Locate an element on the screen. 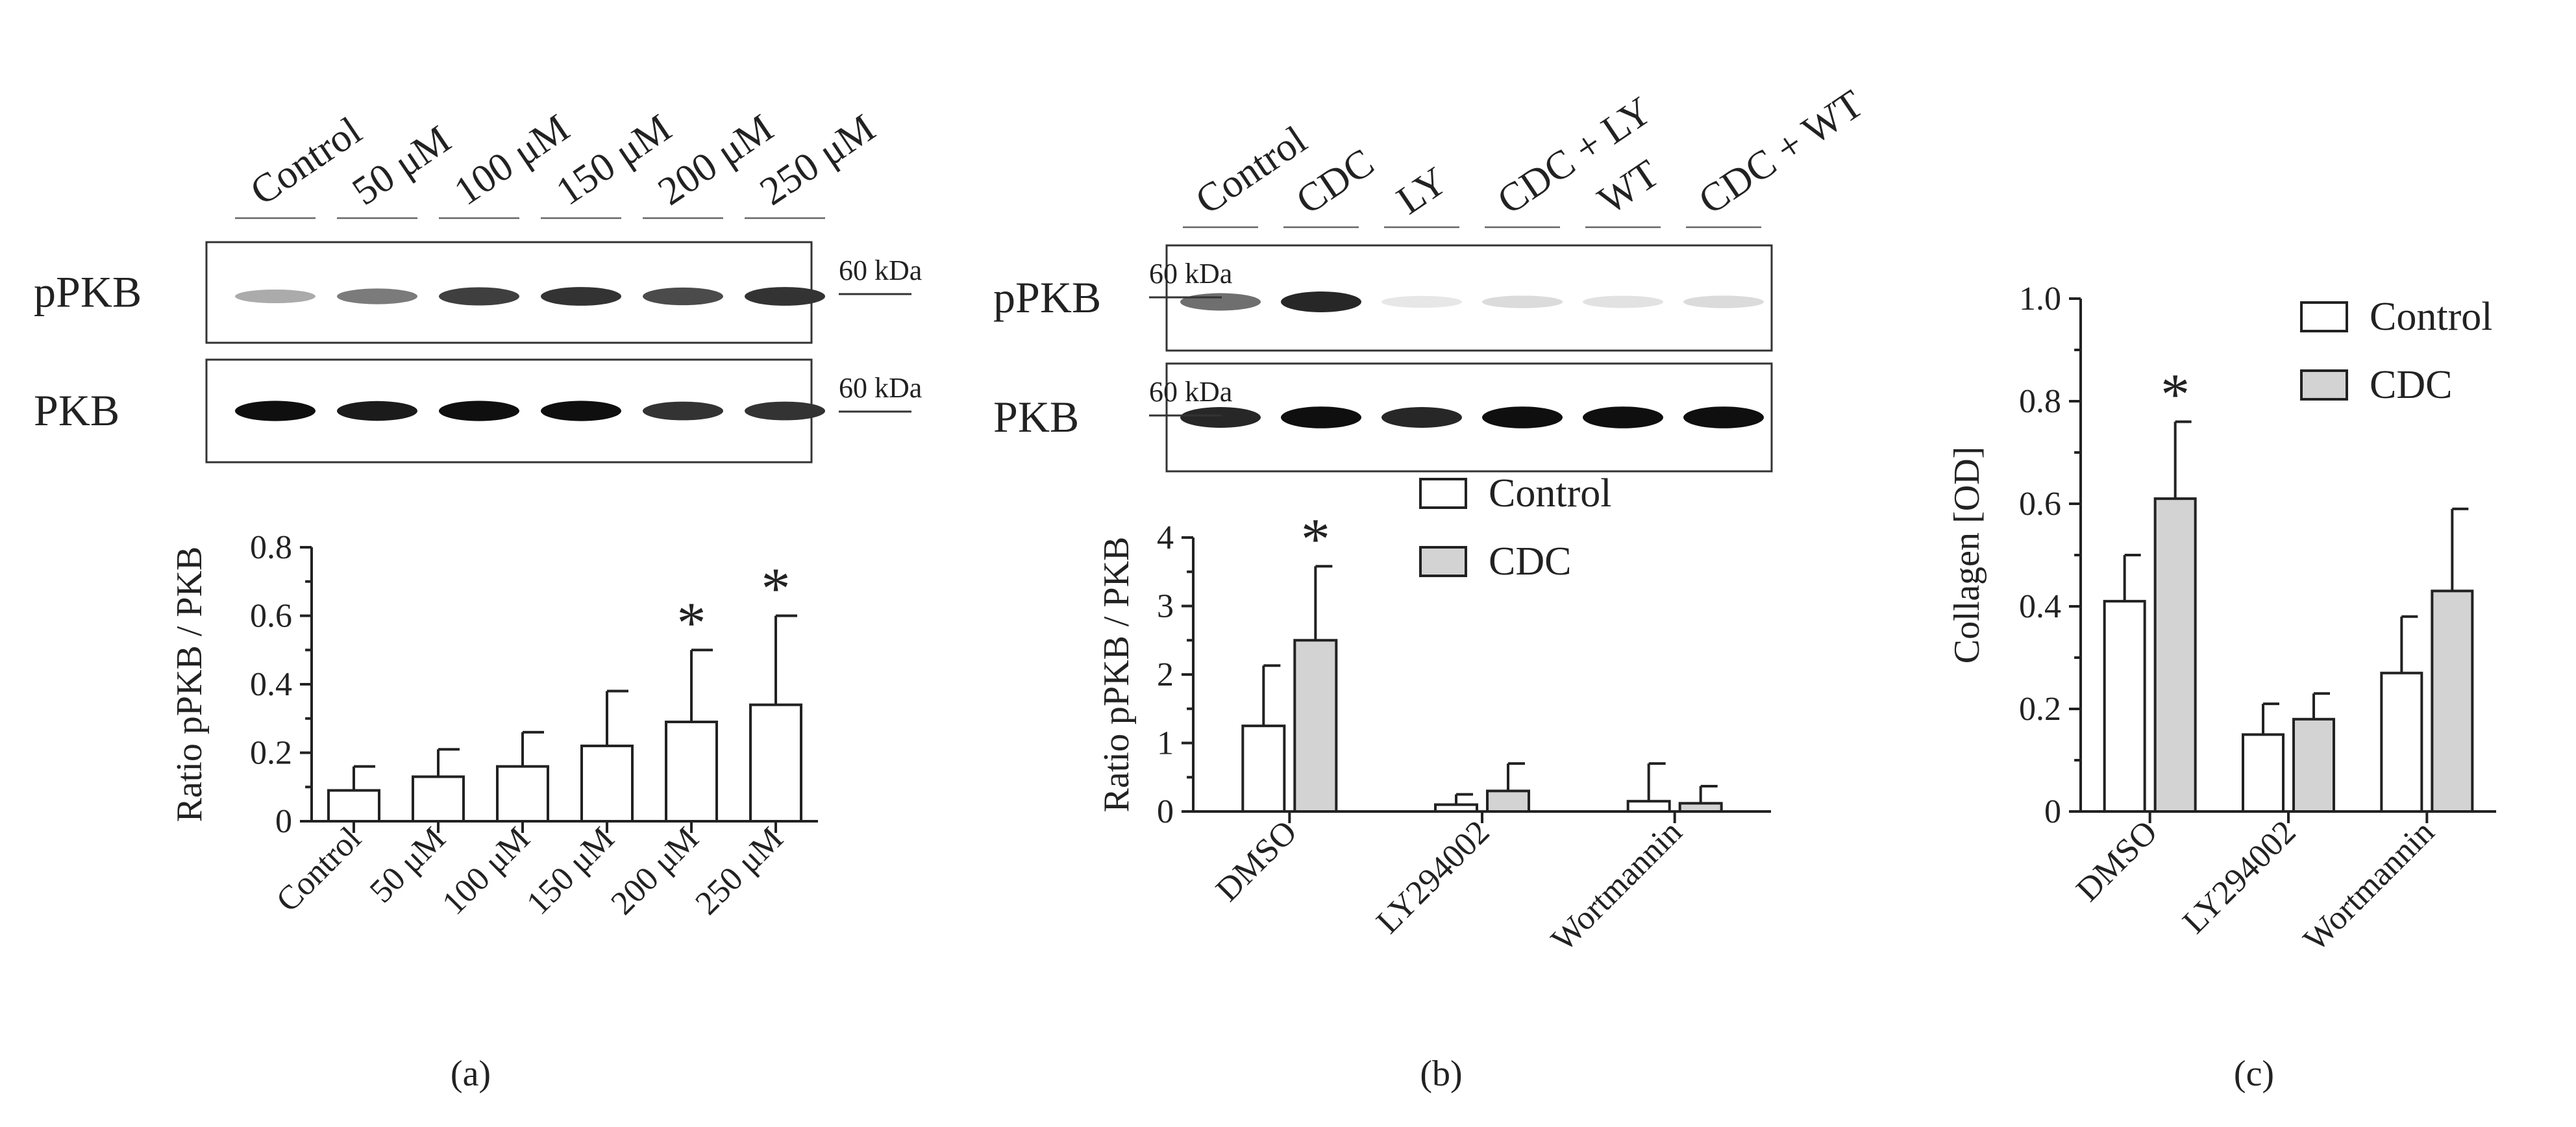  lane-label: 150 μM is located at coordinates (614, 160).